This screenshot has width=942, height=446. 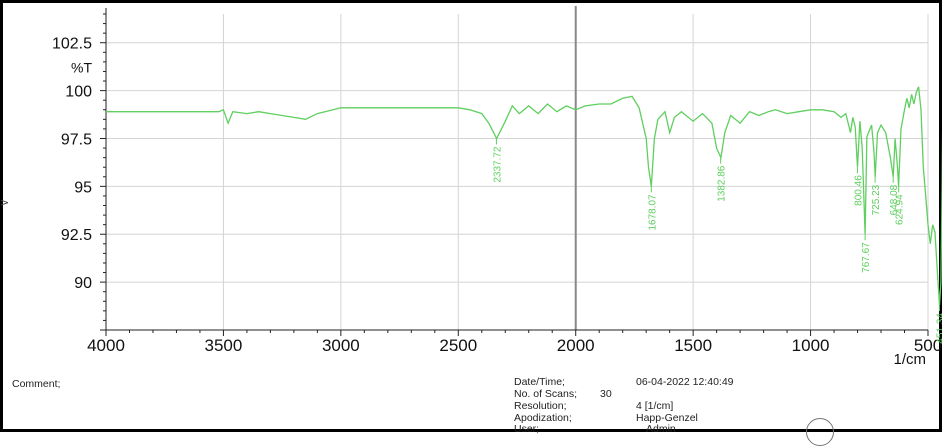 What do you see at coordinates (909, 359) in the screenshot?
I see `x-unit-label: 1/cm` at bounding box center [909, 359].